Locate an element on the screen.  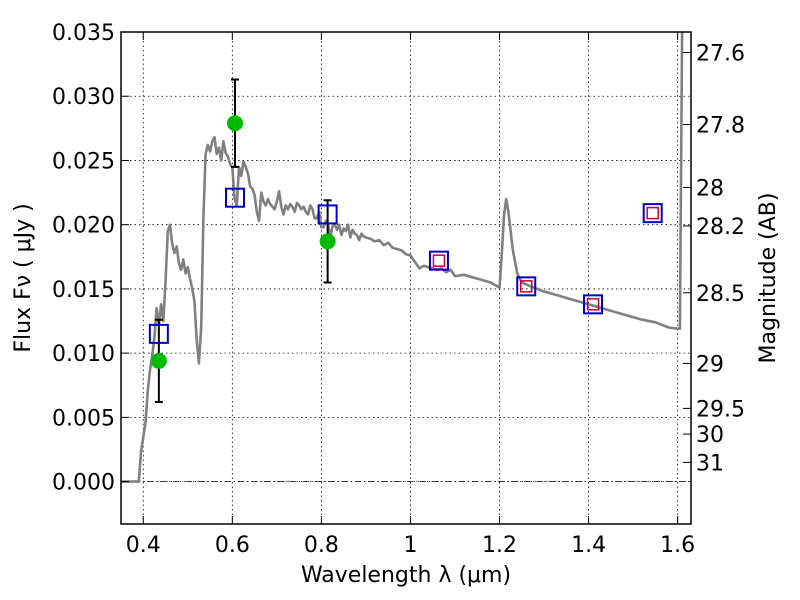
y-tick-label: 0.020 is located at coordinates (83, 226).